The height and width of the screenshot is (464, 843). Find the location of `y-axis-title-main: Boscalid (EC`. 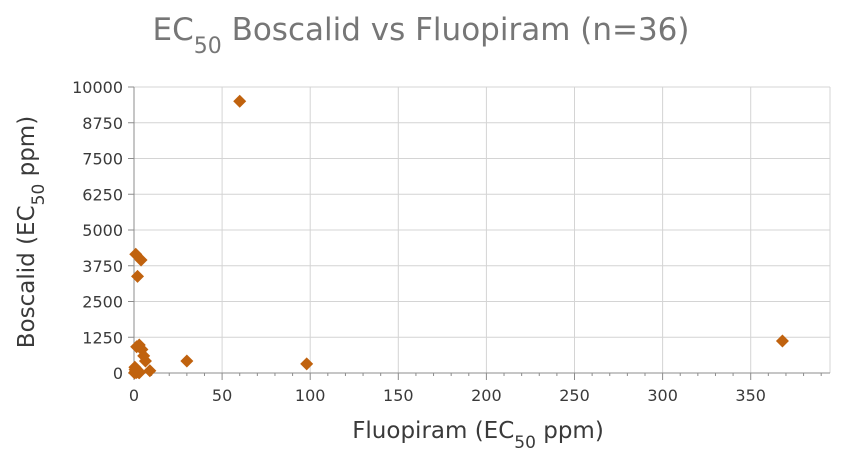

y-axis-title-main: Boscalid (EC is located at coordinates (27, 276).